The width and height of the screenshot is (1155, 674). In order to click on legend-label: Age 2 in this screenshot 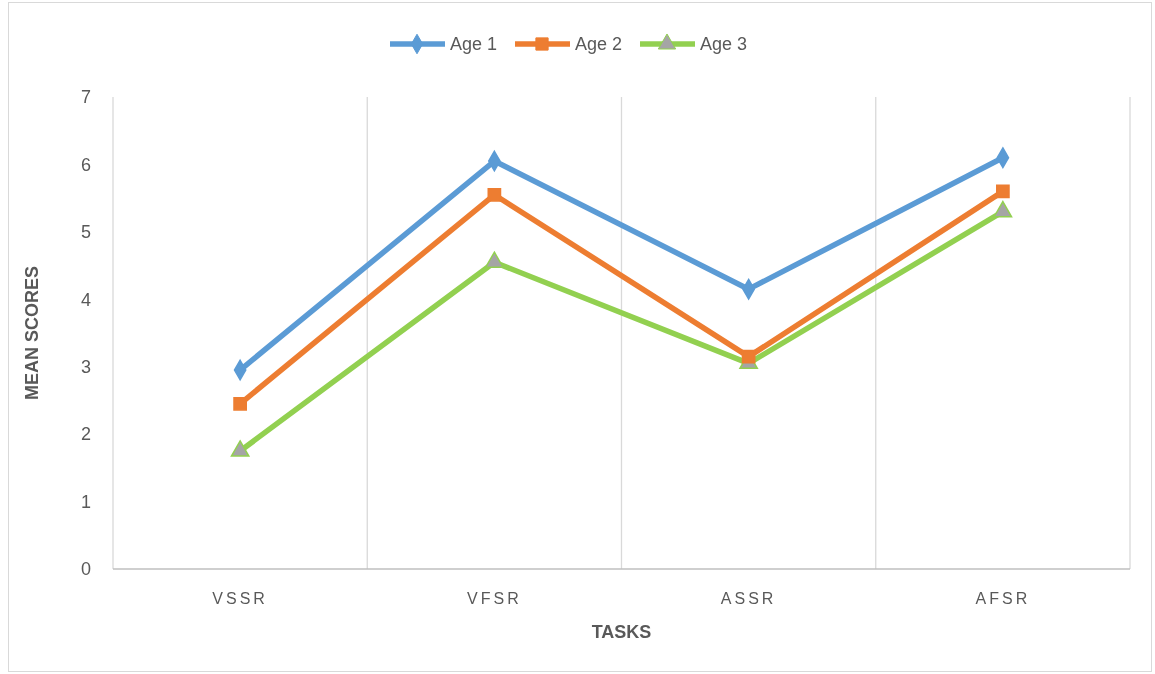, I will do `click(599, 44)`.